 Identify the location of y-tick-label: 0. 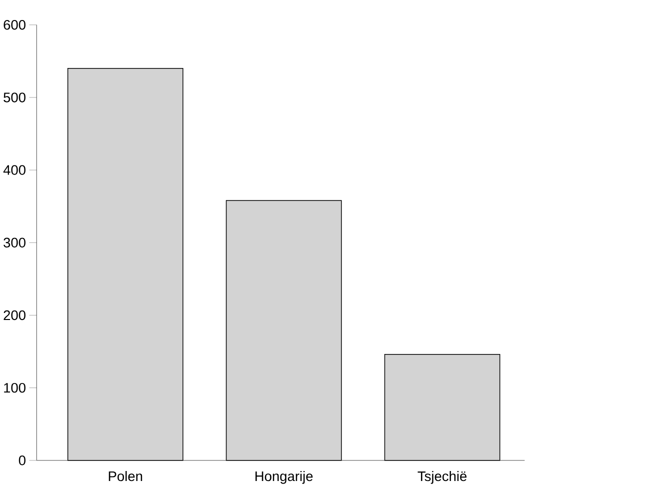
(22, 461).